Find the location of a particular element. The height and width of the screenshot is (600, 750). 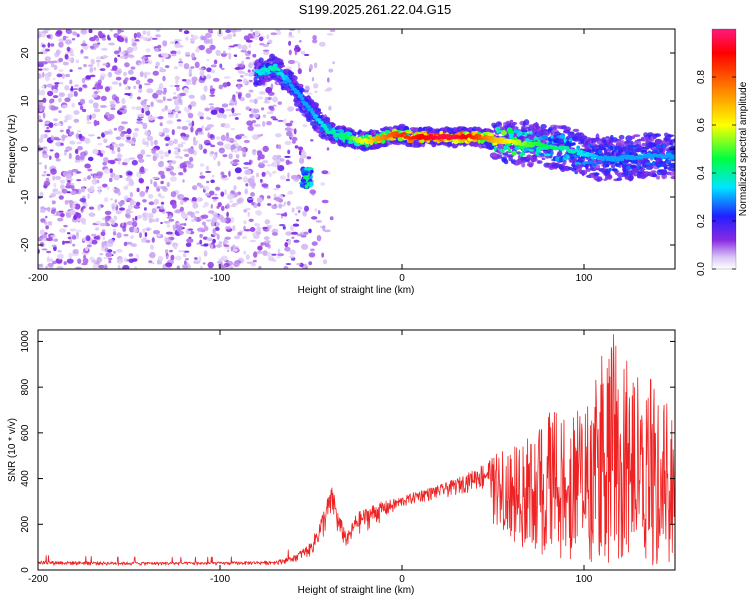

x-tick-label: -200 is located at coordinates (38, 579).